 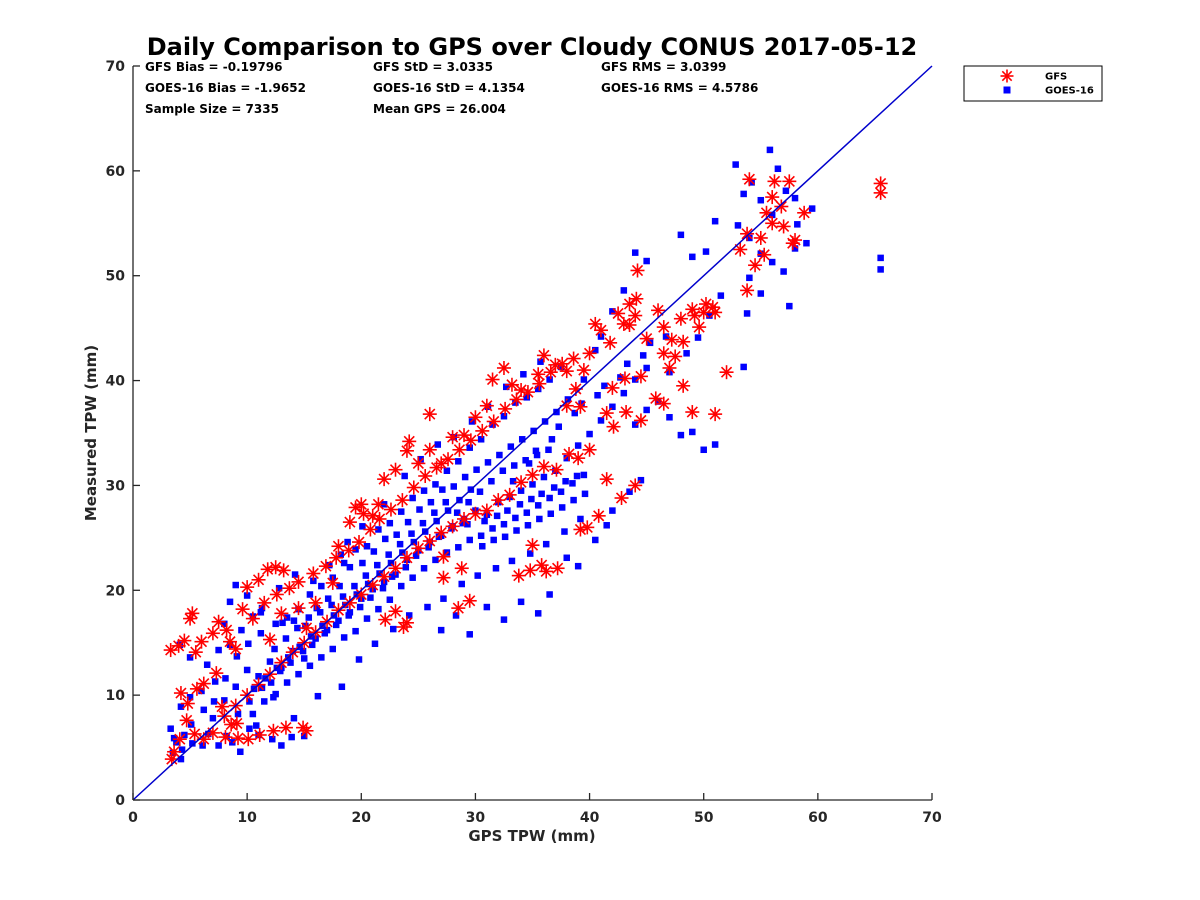 What do you see at coordinates (212, 109) in the screenshot?
I see `stat-text: Sample Size = 7335` at bounding box center [212, 109].